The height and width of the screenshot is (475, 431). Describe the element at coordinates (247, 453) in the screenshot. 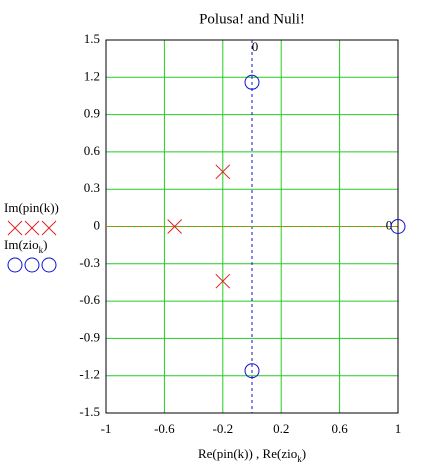

I see `x-axis-label-part: Re(pin(k)) , Re(zio` at that location.